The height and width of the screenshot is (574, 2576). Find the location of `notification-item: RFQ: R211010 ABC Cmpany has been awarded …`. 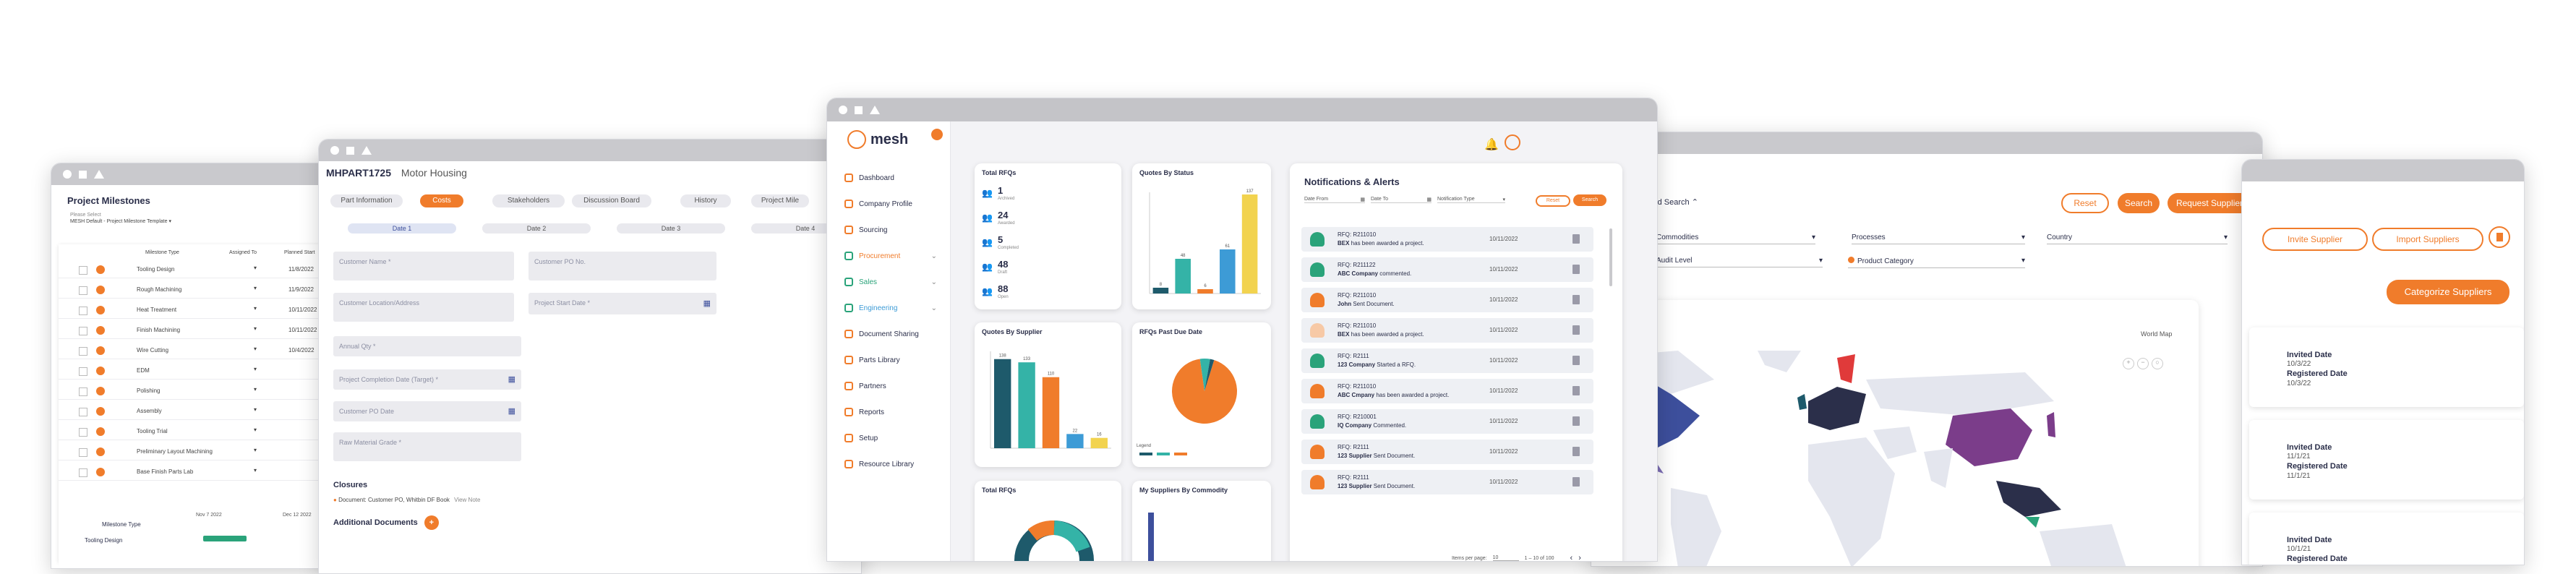

notification-item: RFQ: R211010 ABC Cmpany has been awarded … is located at coordinates (1447, 391).